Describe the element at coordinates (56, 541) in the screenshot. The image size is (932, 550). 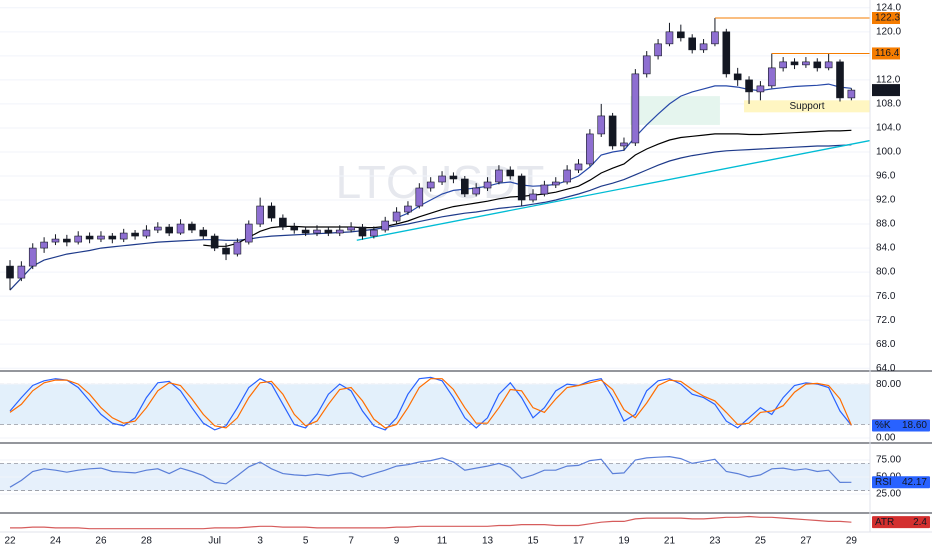
I see `x-tick-label: 24` at that location.